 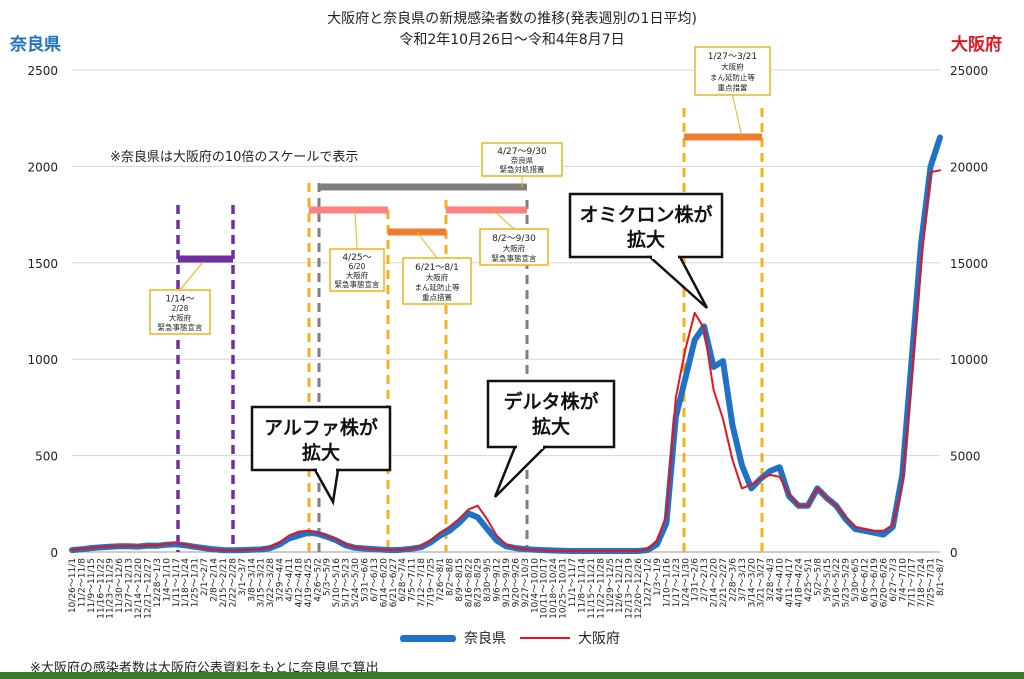 What do you see at coordinates (965, 457) in the screenshot?
I see `right-tick-label: 5000` at bounding box center [965, 457].